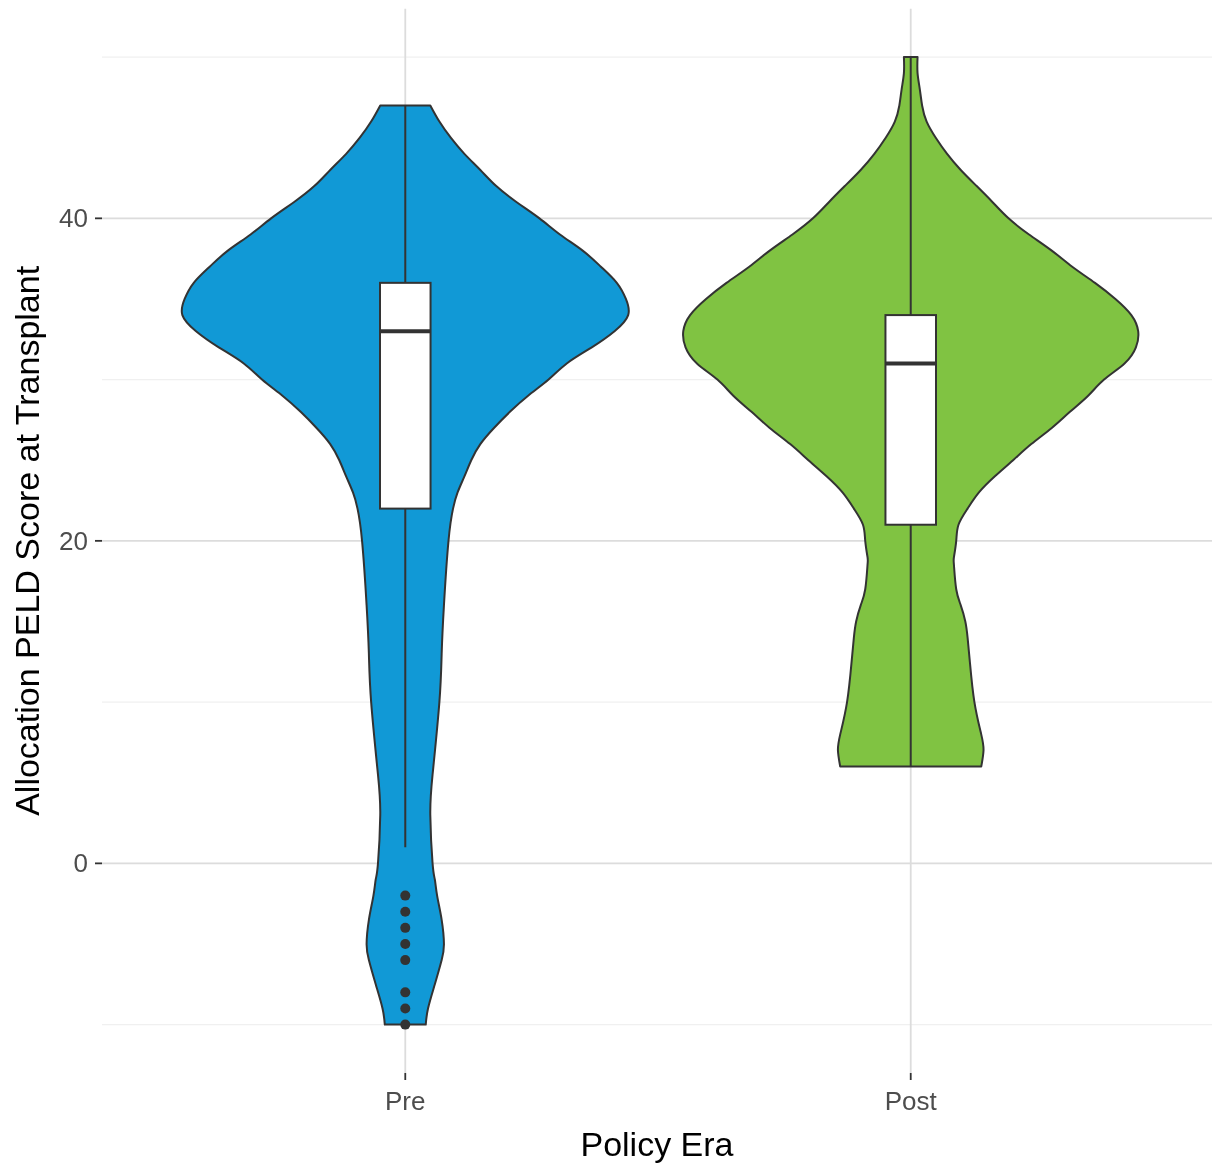  I want to click on y-tick-label: 0, so click(80, 863).